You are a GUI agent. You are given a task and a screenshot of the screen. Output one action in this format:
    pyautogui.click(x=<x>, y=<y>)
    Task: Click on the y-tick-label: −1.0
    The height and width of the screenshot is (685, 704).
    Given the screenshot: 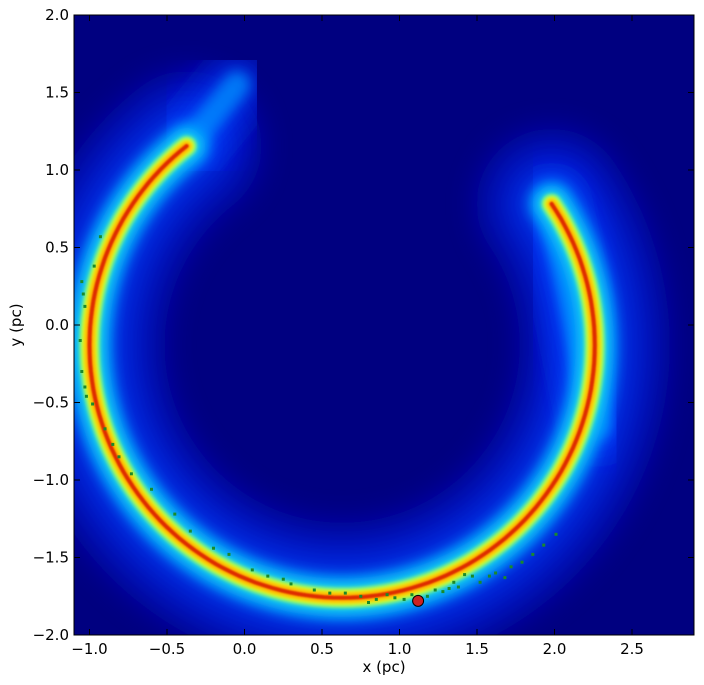 What is the action you would take?
    pyautogui.click(x=51, y=480)
    